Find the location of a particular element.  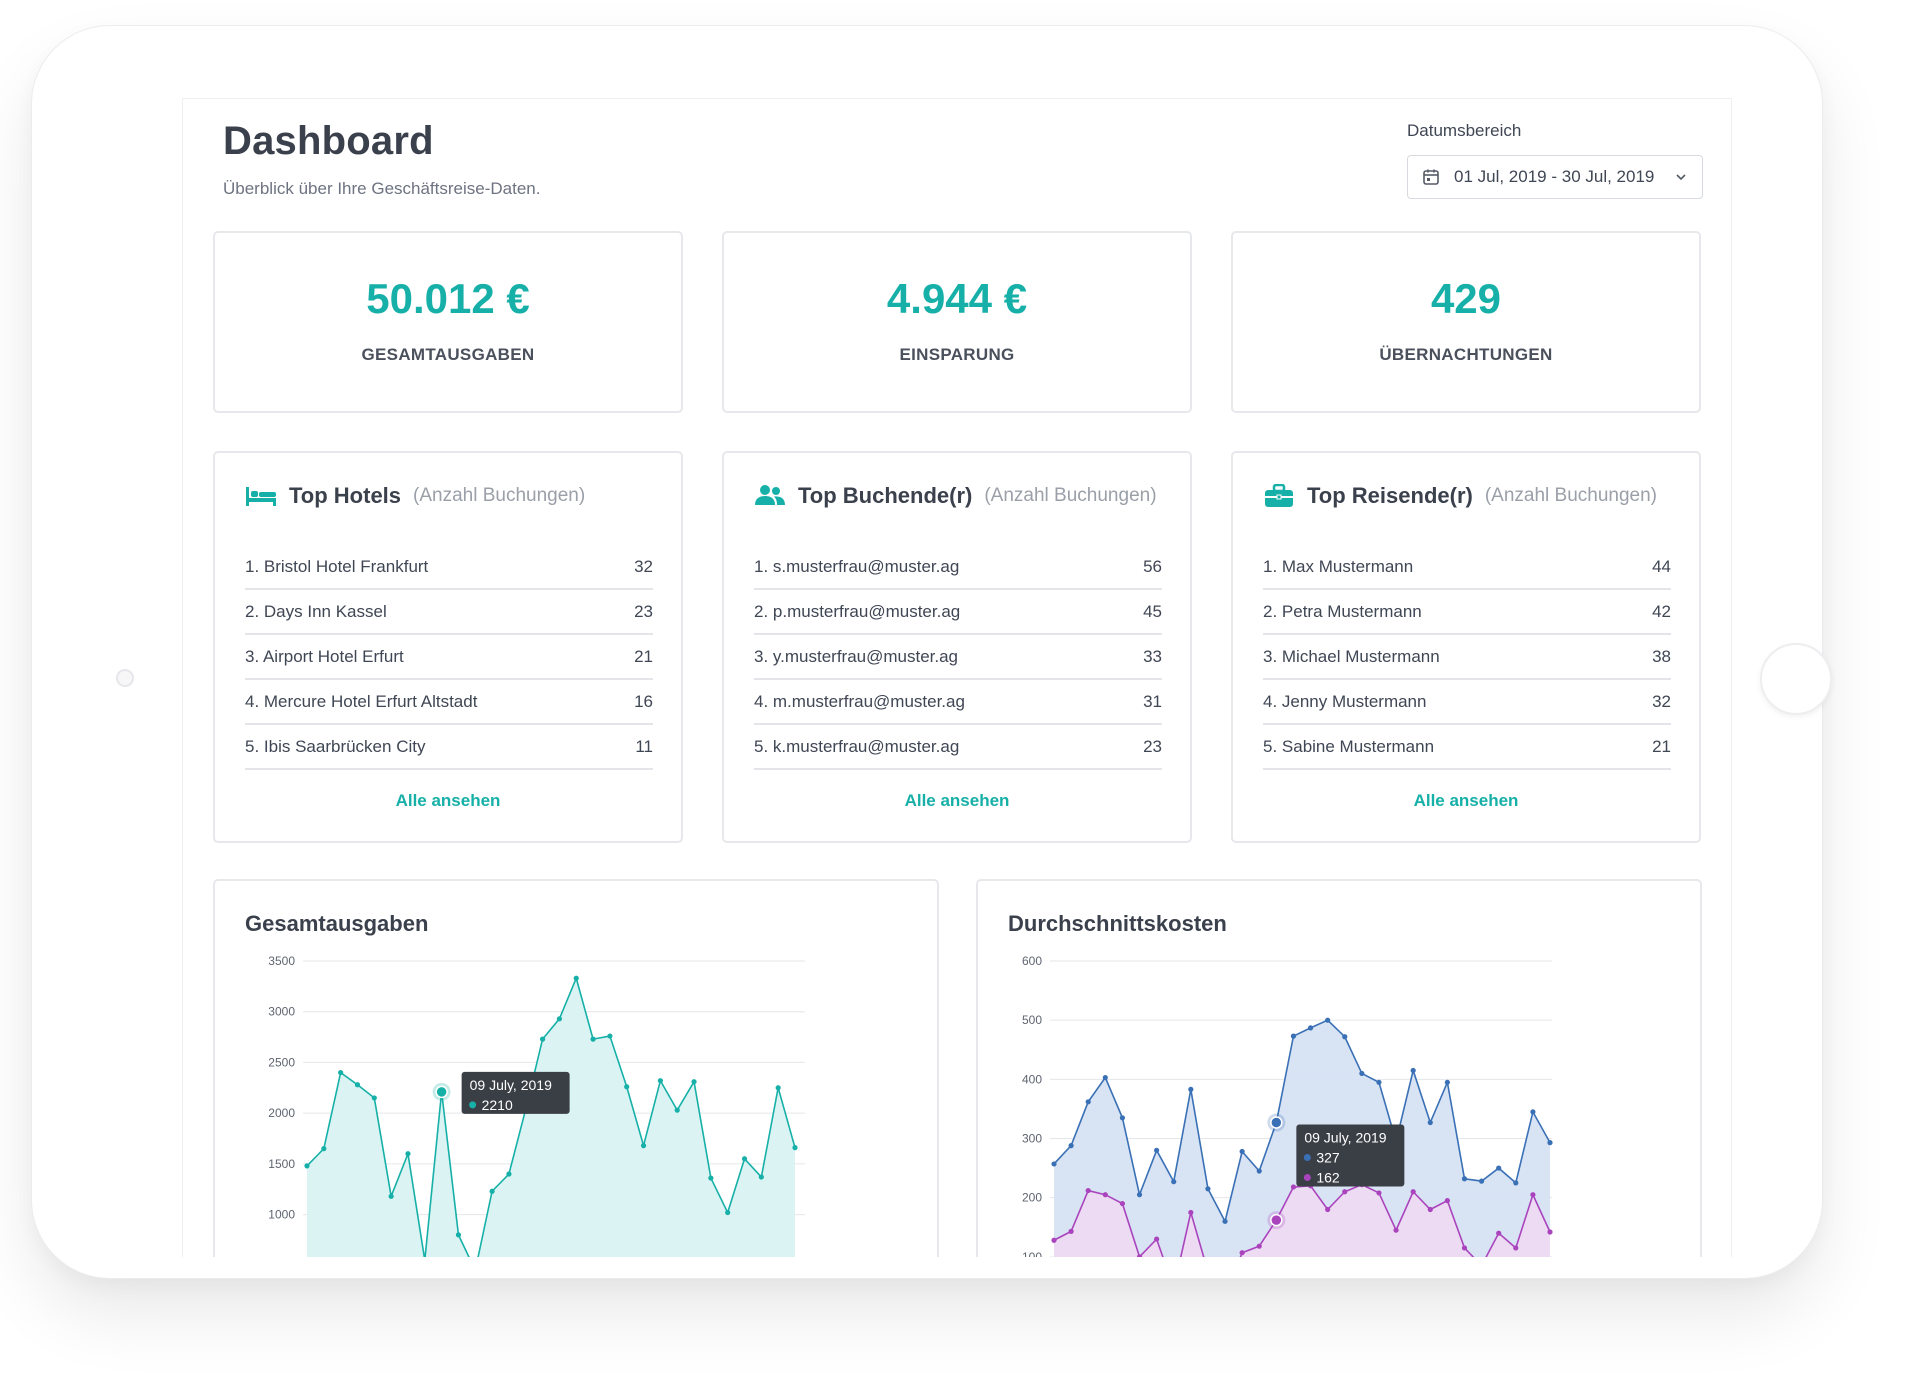

list-item-count: 21 is located at coordinates (643, 656).